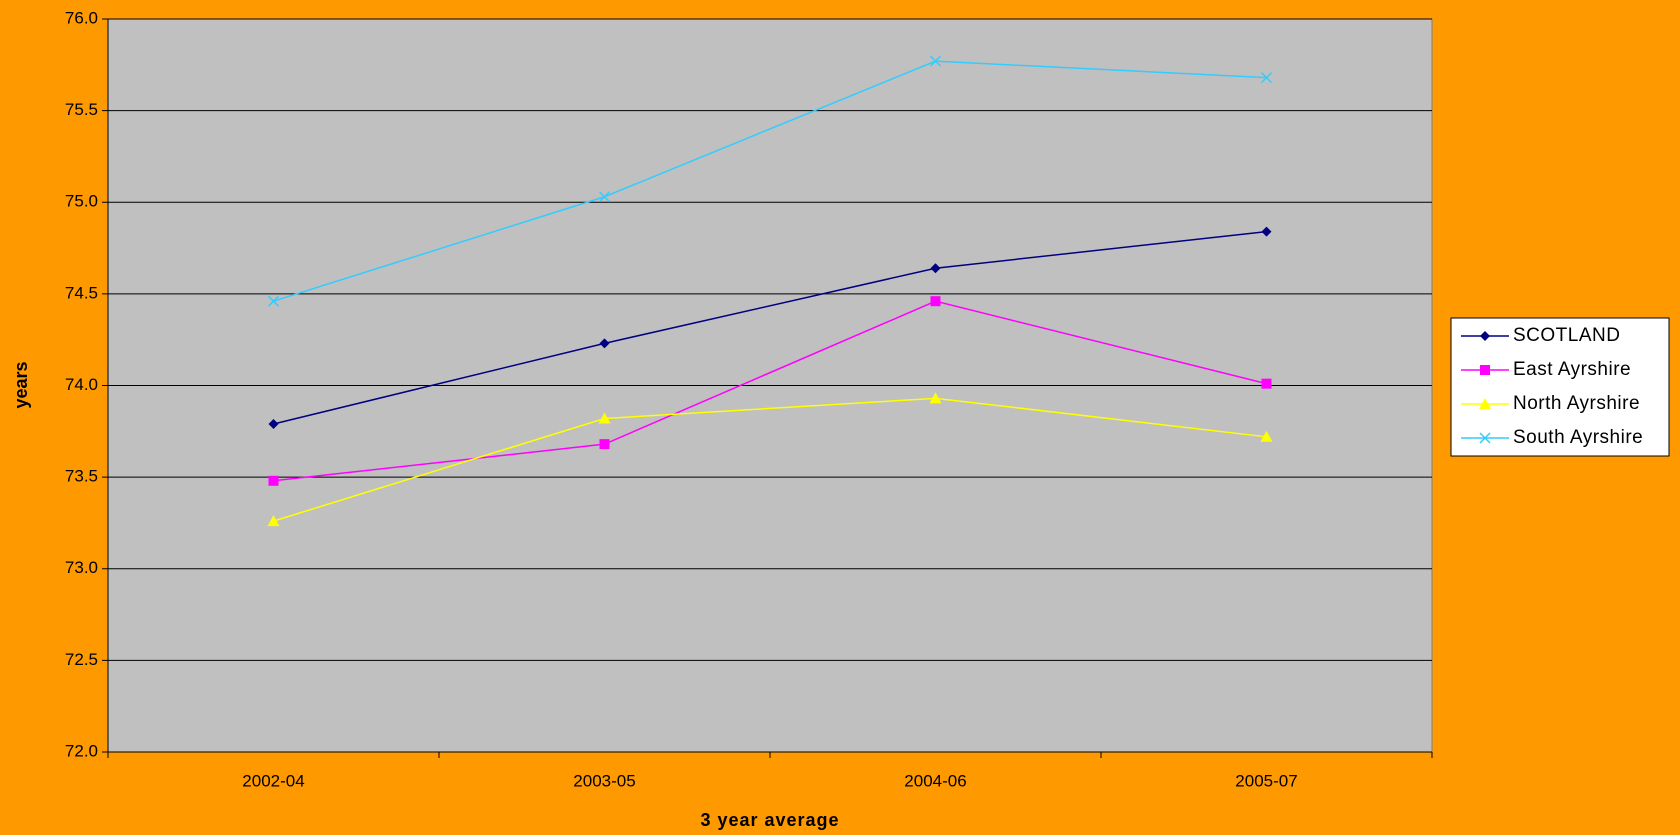 This screenshot has height=835, width=1680. What do you see at coordinates (21, 384) in the screenshot?
I see `y-axis-label: years` at bounding box center [21, 384].